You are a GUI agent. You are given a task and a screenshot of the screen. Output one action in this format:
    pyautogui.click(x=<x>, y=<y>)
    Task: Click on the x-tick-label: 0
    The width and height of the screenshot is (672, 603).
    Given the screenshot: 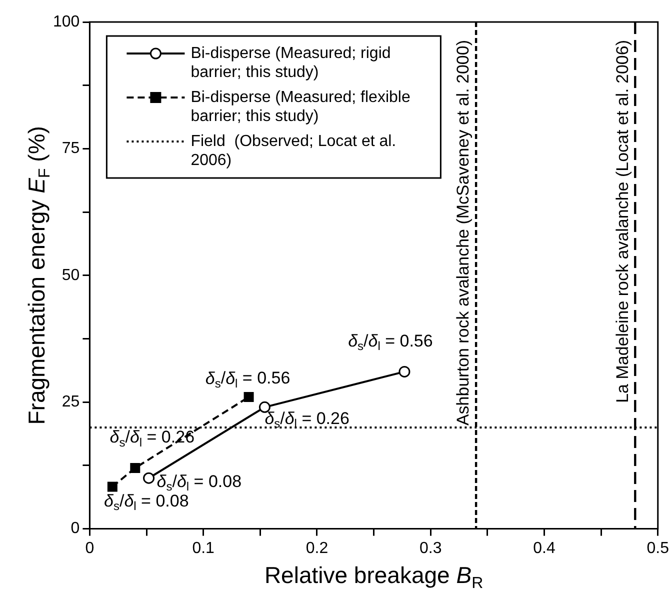 What is the action you would take?
    pyautogui.click(x=89, y=548)
    